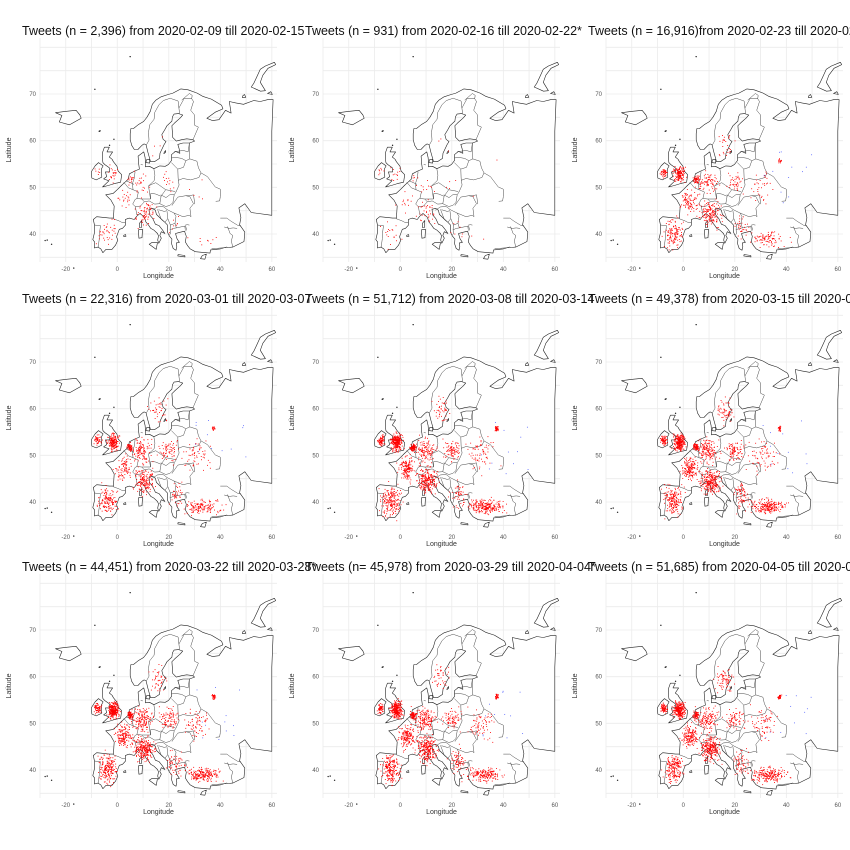 The width and height of the screenshot is (850, 850). I want to click on y-tick-label: 40, so click(315, 503).